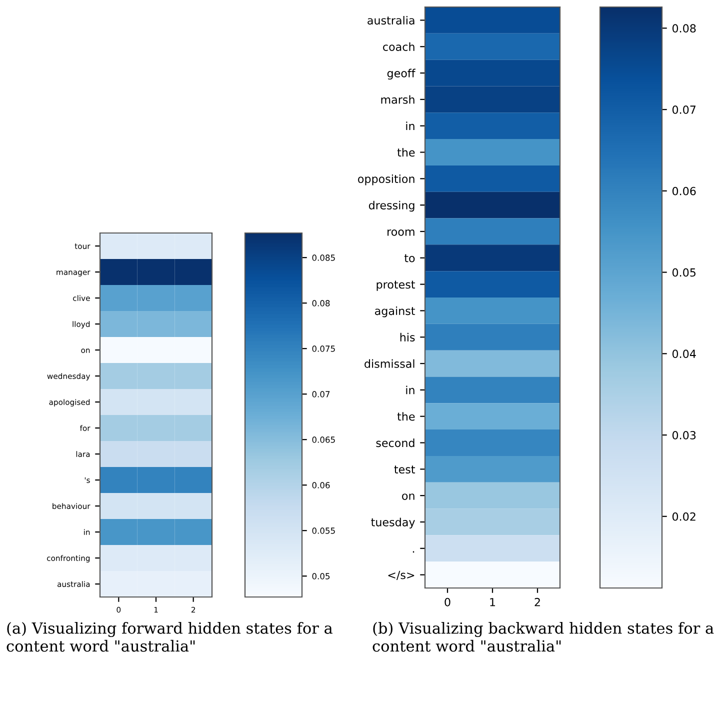 The image size is (719, 720). Describe the element at coordinates (323, 349) in the screenshot. I see `color-bar-label: 0.075` at that location.